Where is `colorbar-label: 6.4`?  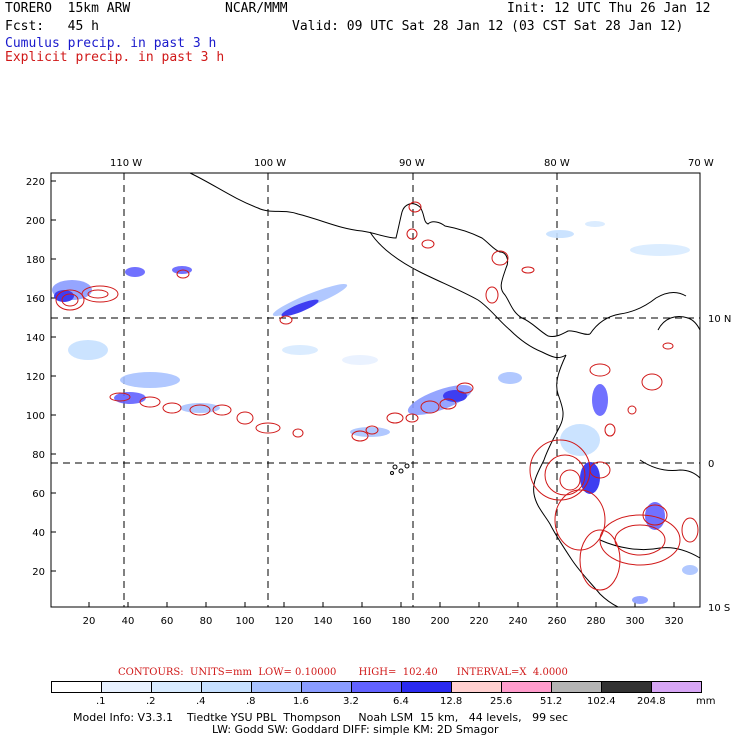 colorbar-label: 6.4 is located at coordinates (401, 701).